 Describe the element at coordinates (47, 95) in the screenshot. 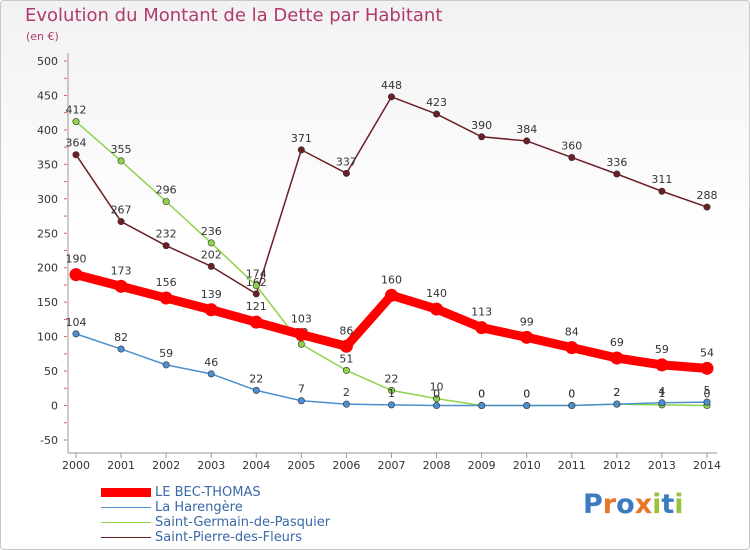

I see `y-tick-label: 450` at that location.